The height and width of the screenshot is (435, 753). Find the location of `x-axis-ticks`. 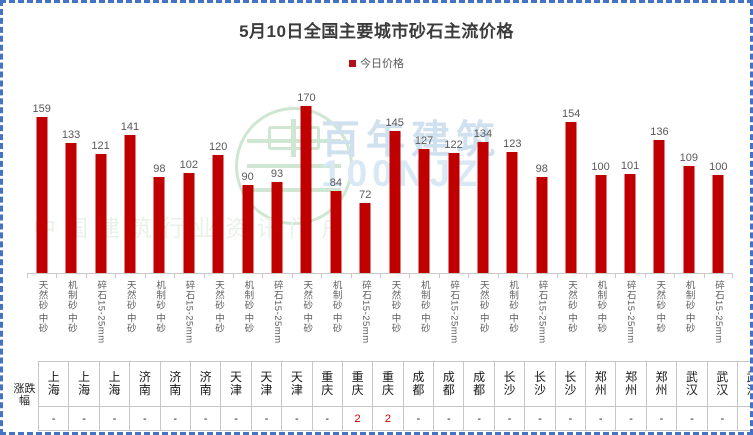

x-axis-ticks is located at coordinates (380, 275).